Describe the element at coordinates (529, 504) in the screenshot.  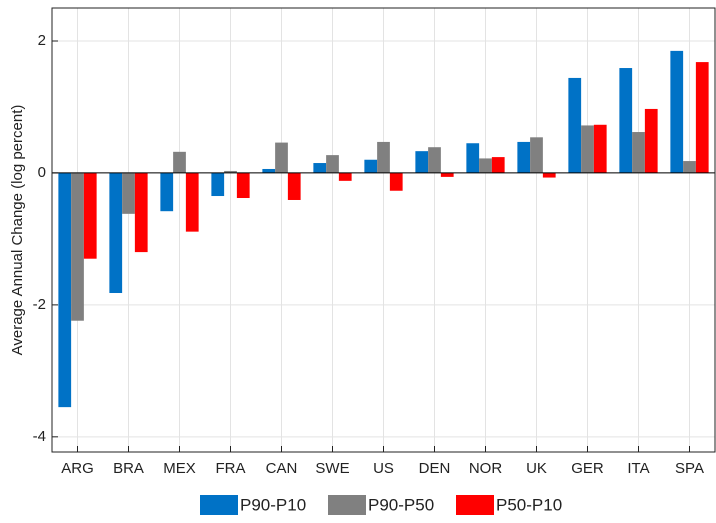
I see `legend-label: P50-P10` at that location.